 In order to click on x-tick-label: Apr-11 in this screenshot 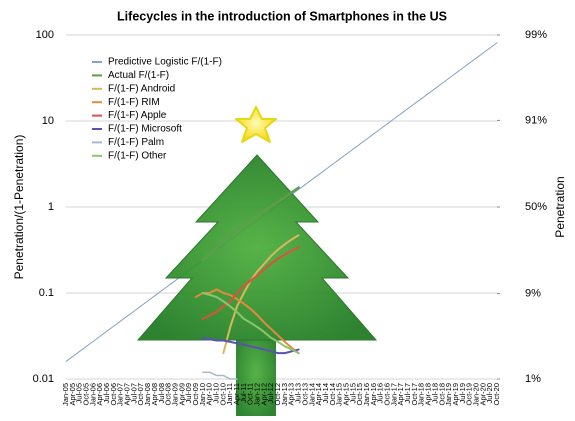, I will do `click(236, 394)`.